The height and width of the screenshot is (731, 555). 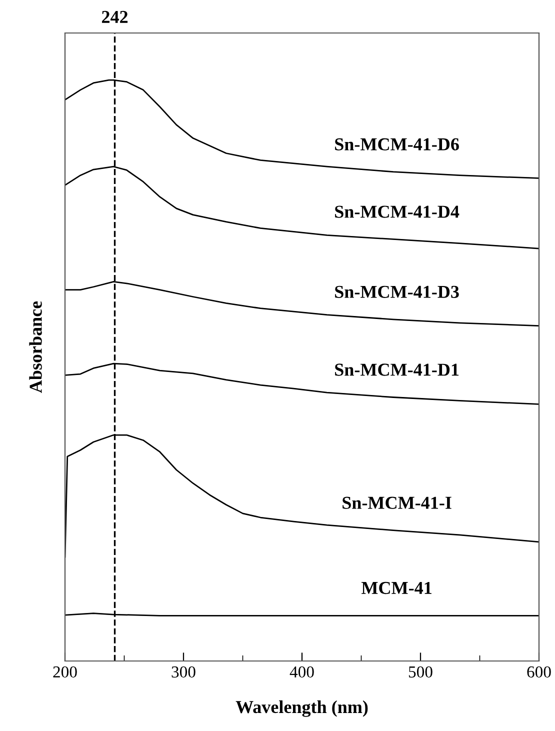 What do you see at coordinates (302, 708) in the screenshot?
I see `x-axis-title: Wavelength (nm)` at bounding box center [302, 708].